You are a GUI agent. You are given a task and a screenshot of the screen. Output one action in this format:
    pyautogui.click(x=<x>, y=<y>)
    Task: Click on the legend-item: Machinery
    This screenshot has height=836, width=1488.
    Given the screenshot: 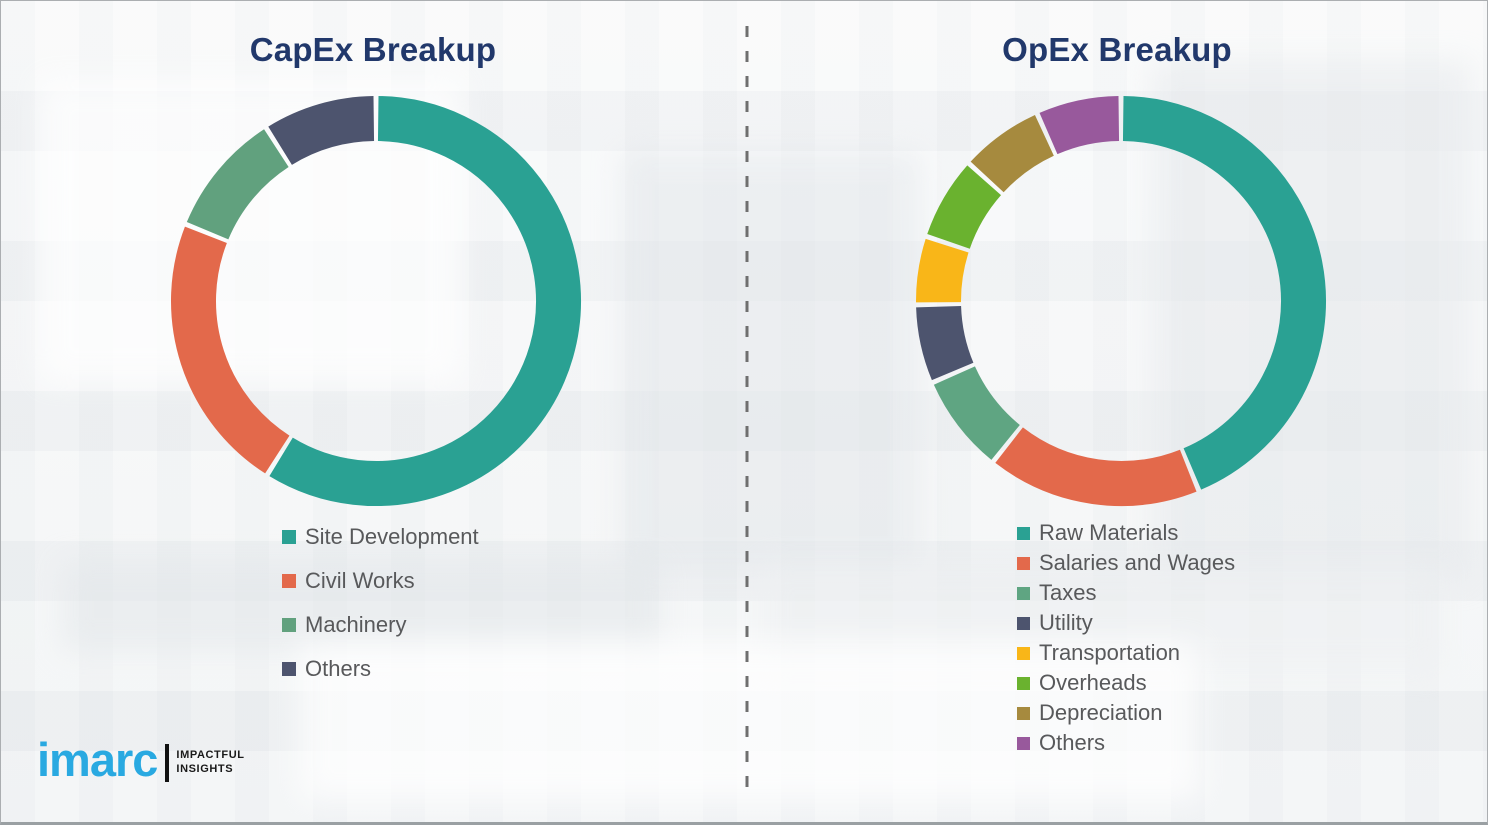 What is the action you would take?
    pyautogui.click(x=380, y=625)
    